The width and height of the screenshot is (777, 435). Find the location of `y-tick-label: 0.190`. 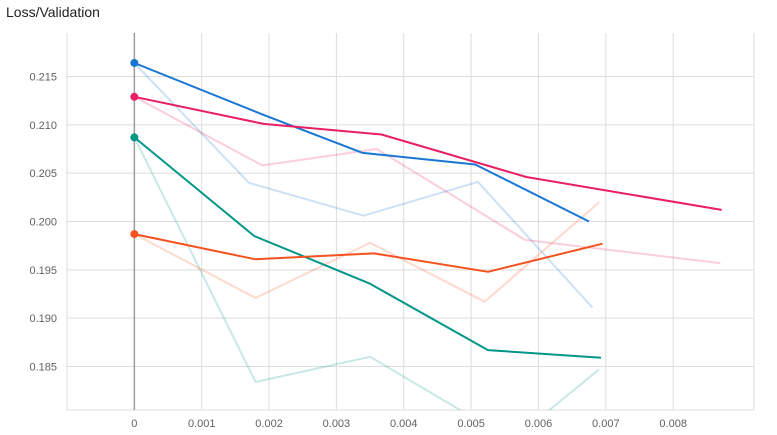

y-tick-label: 0.190 is located at coordinates (43, 319).